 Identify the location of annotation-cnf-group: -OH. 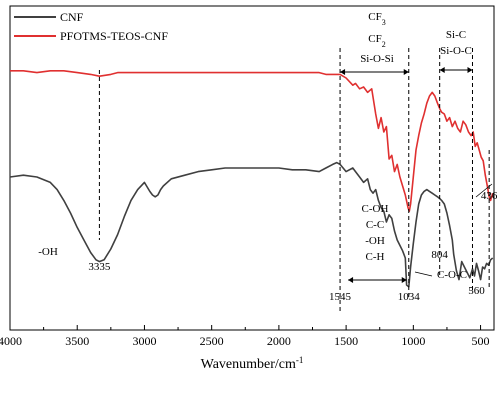
(375, 241).